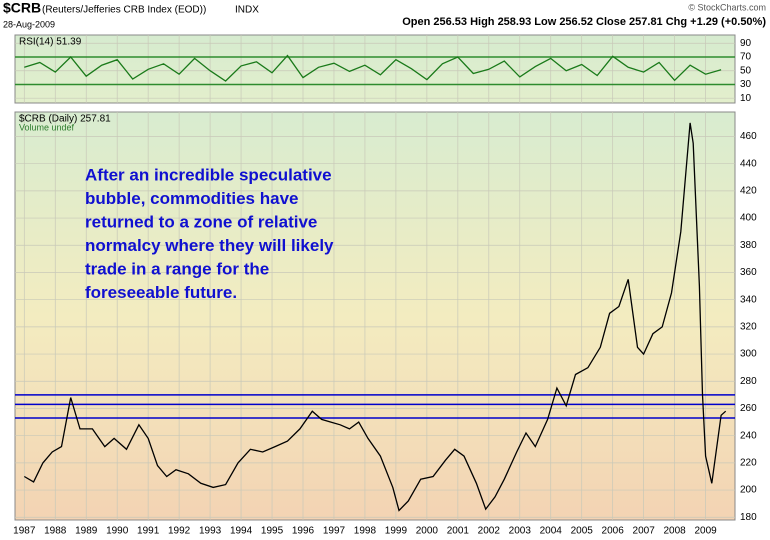 Image resolution: width=770 pixels, height=540 pixels. I want to click on y-tick-label: 380, so click(748, 245).